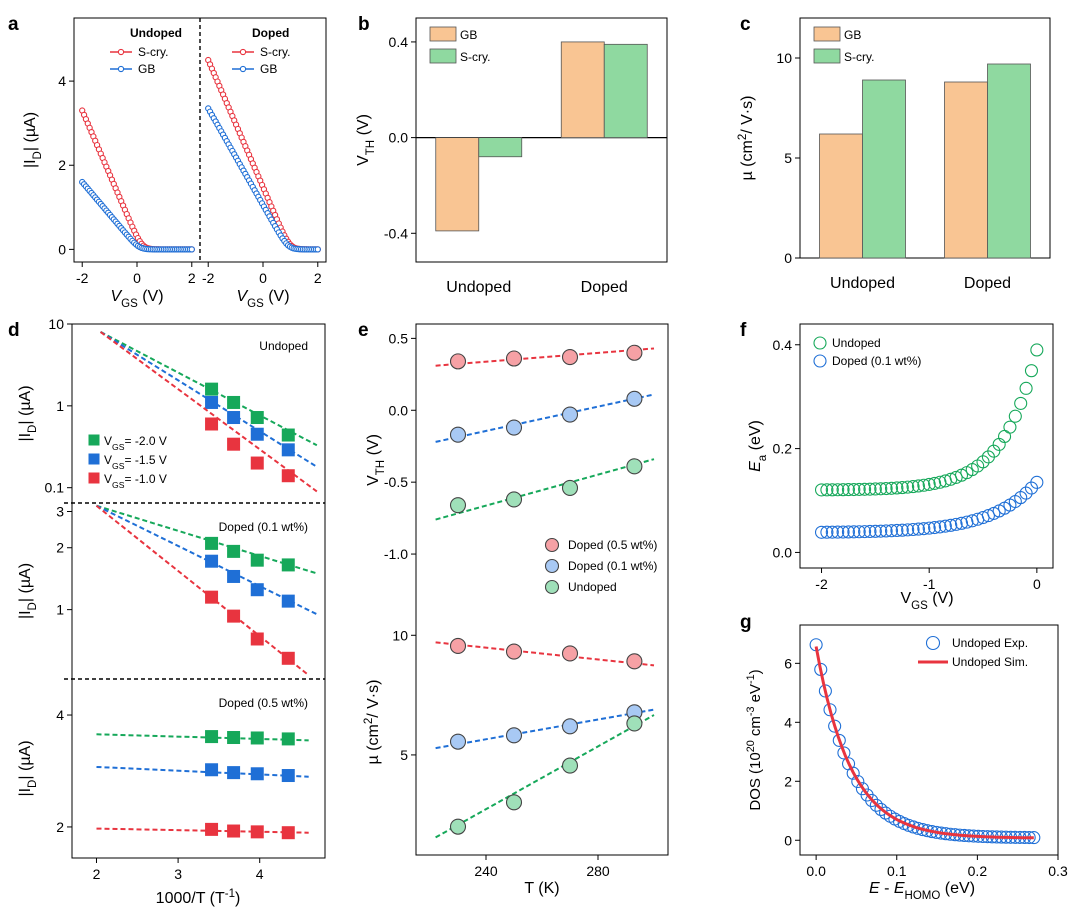  What do you see at coordinates (82, 278) in the screenshot?
I see `x-tick-label: -2` at bounding box center [82, 278].